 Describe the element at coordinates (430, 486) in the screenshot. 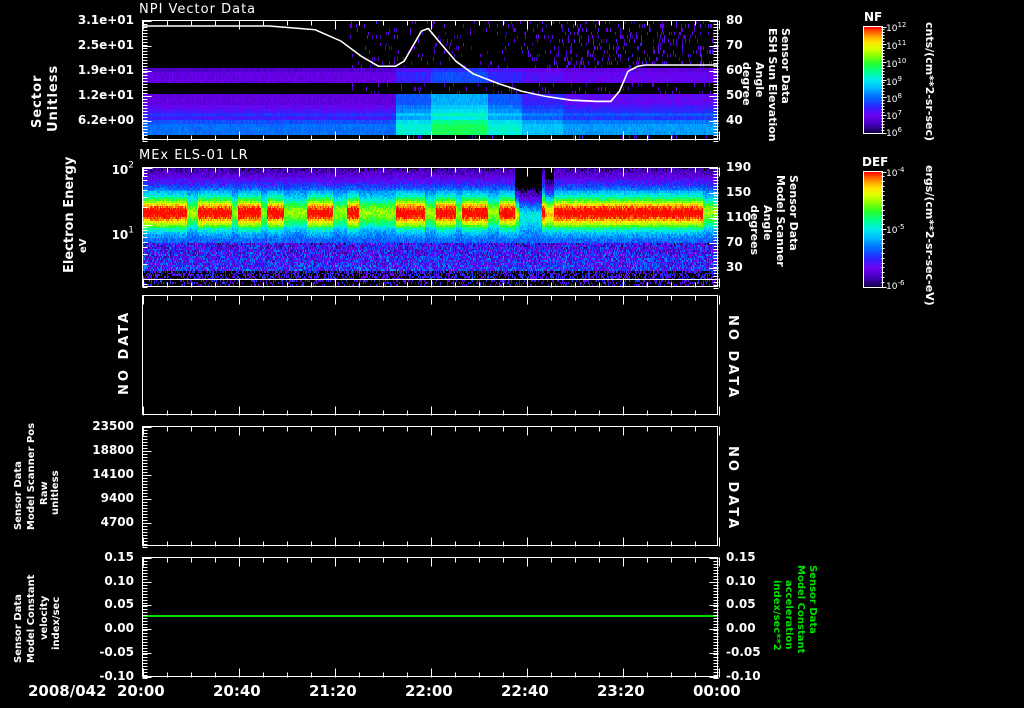

I see `panel-scanner-pos-frame` at that location.